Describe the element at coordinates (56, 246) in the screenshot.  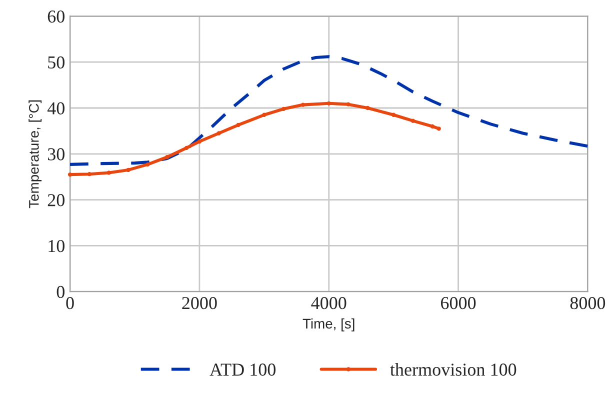
I see `y-tick-label: 10` at that location.